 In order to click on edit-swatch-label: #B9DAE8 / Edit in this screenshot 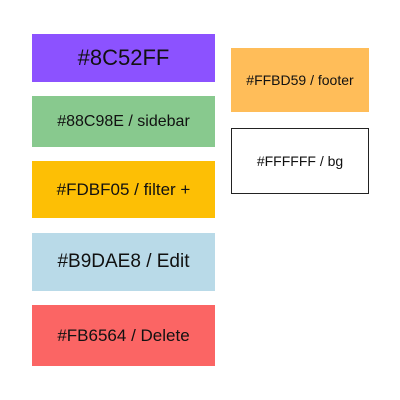, I will do `click(123, 261)`.